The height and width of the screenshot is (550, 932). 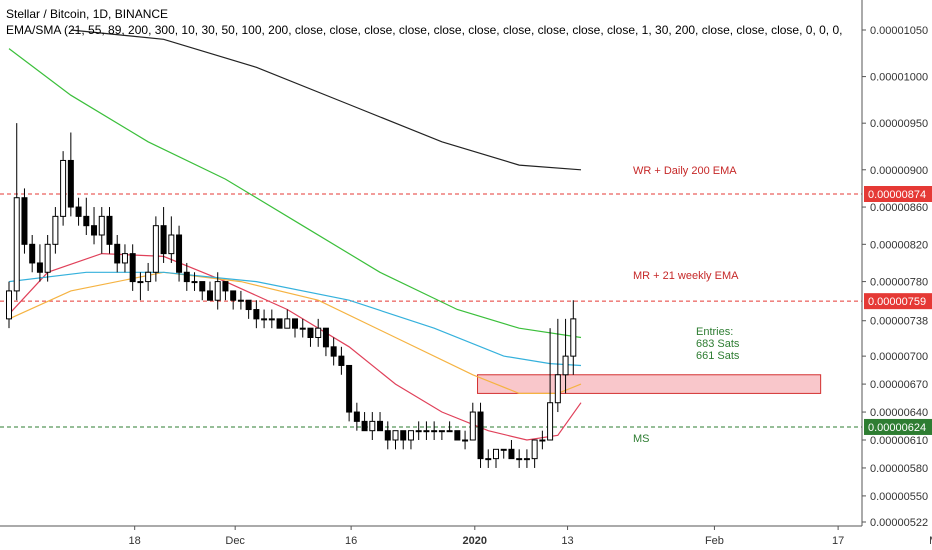 What do you see at coordinates (899, 322) in the screenshot?
I see `y-tick-label: 0.00000738` at bounding box center [899, 322].